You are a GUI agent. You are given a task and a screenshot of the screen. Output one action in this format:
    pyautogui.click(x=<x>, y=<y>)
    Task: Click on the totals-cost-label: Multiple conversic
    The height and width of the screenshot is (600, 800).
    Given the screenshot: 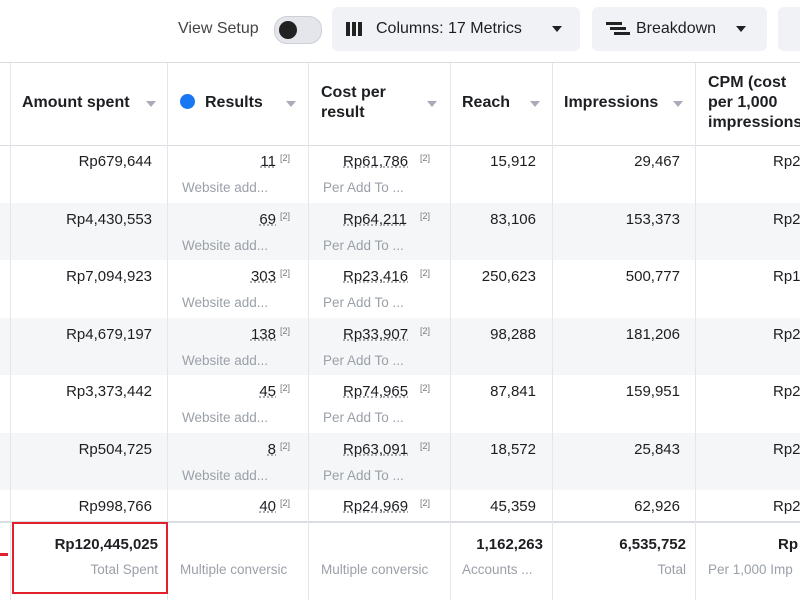 What is the action you would take?
    pyautogui.click(x=375, y=569)
    